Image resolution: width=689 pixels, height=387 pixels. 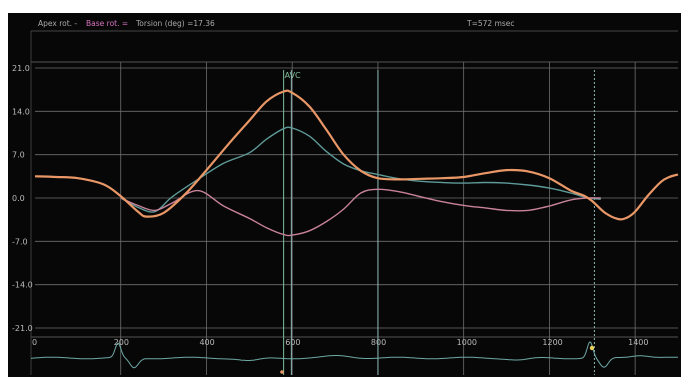 I want to click on y-tick-label: 21.0, so click(x=21, y=68).